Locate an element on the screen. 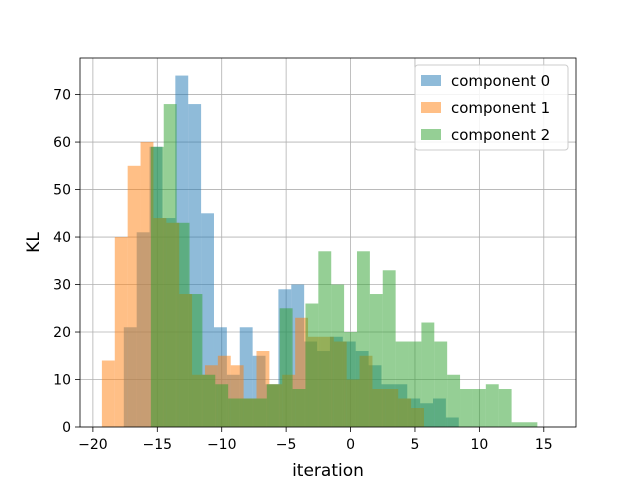 The width and height of the screenshot is (640, 480). legend: component 0 component 1 component 2 is located at coordinates (491, 107).